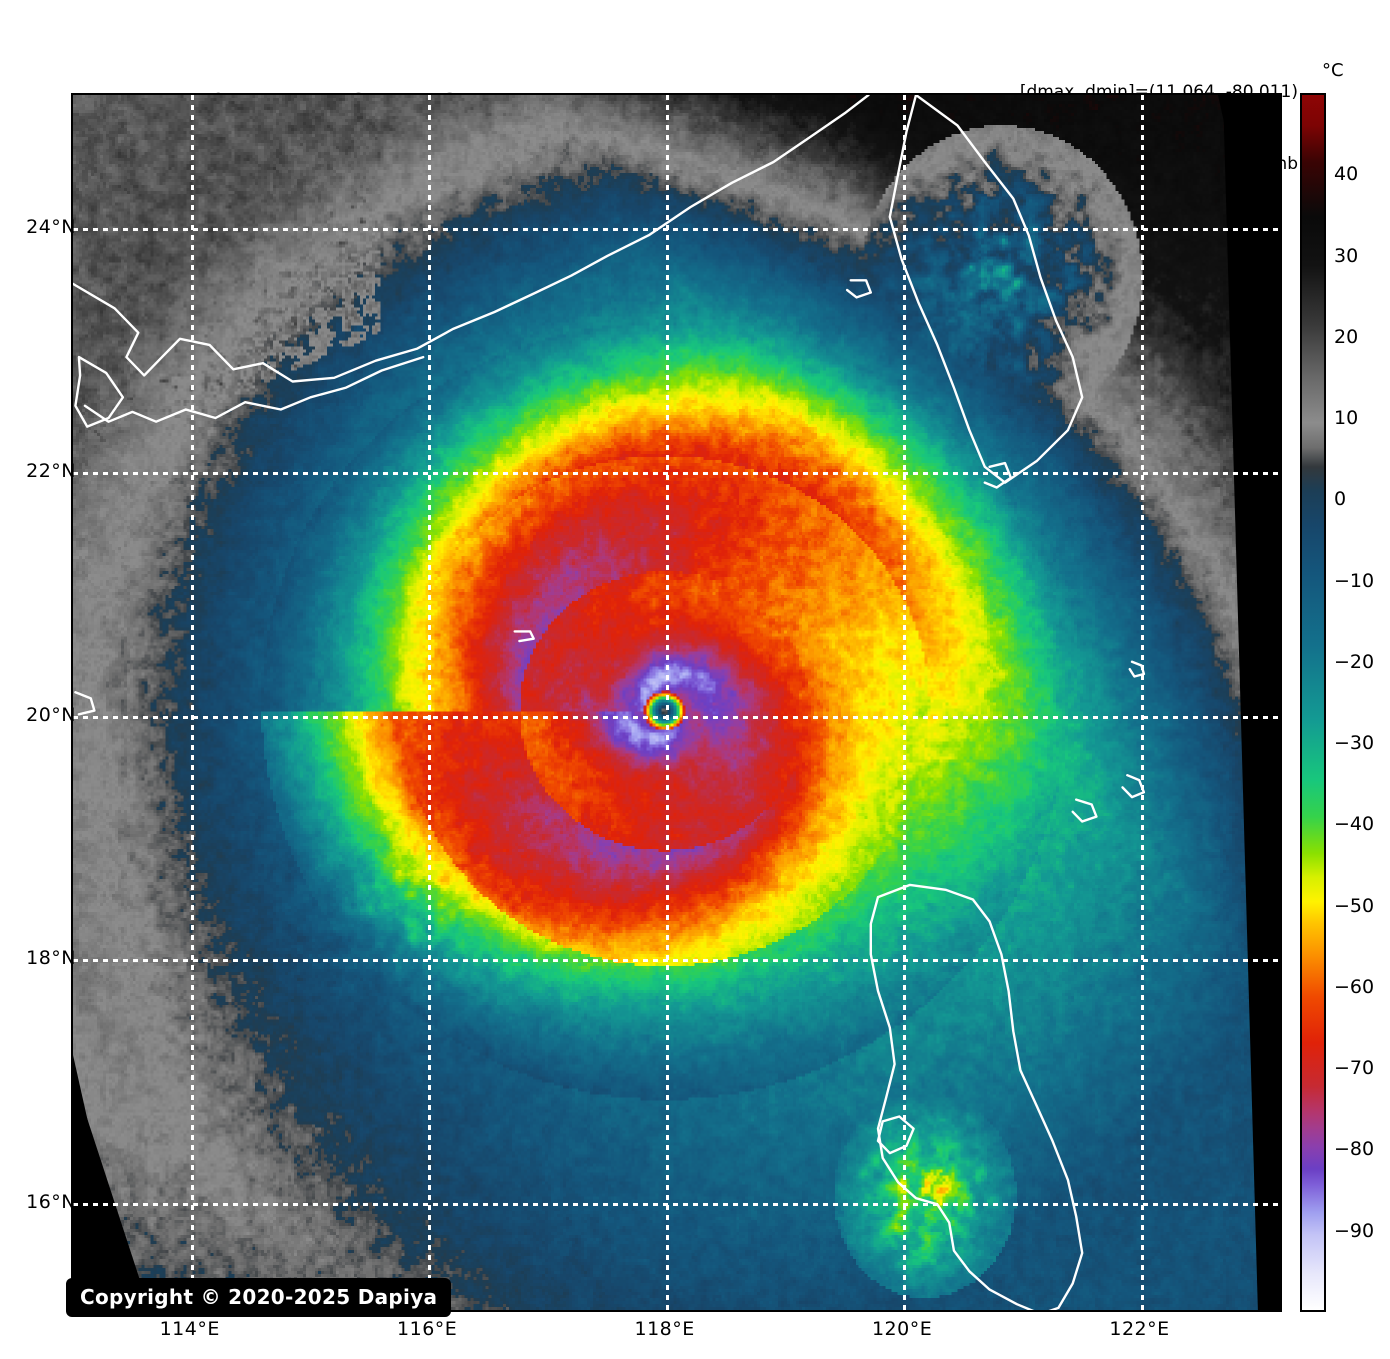 This screenshot has width=1390, height=1359. What do you see at coordinates (1139, 1329) in the screenshot?
I see `lon-tick-122: 122°E` at bounding box center [1139, 1329].